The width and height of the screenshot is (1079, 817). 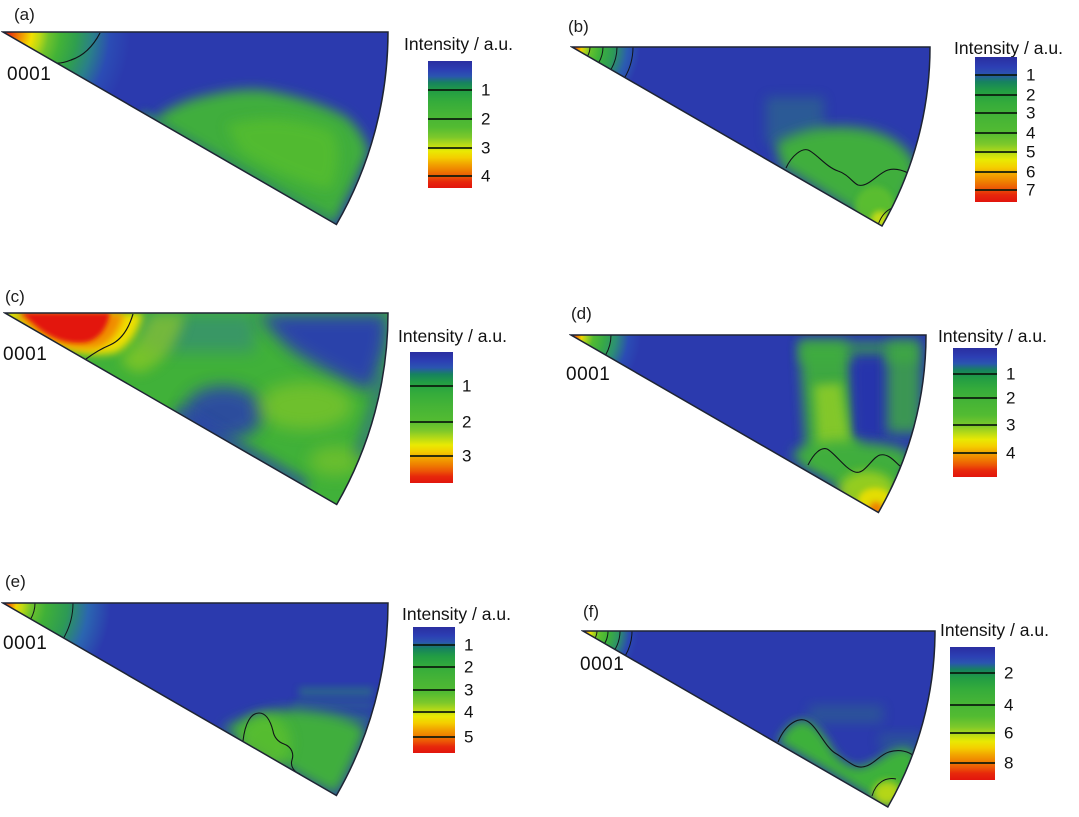 I want to click on apex-pole-label-f: 0001, so click(x=602, y=664).